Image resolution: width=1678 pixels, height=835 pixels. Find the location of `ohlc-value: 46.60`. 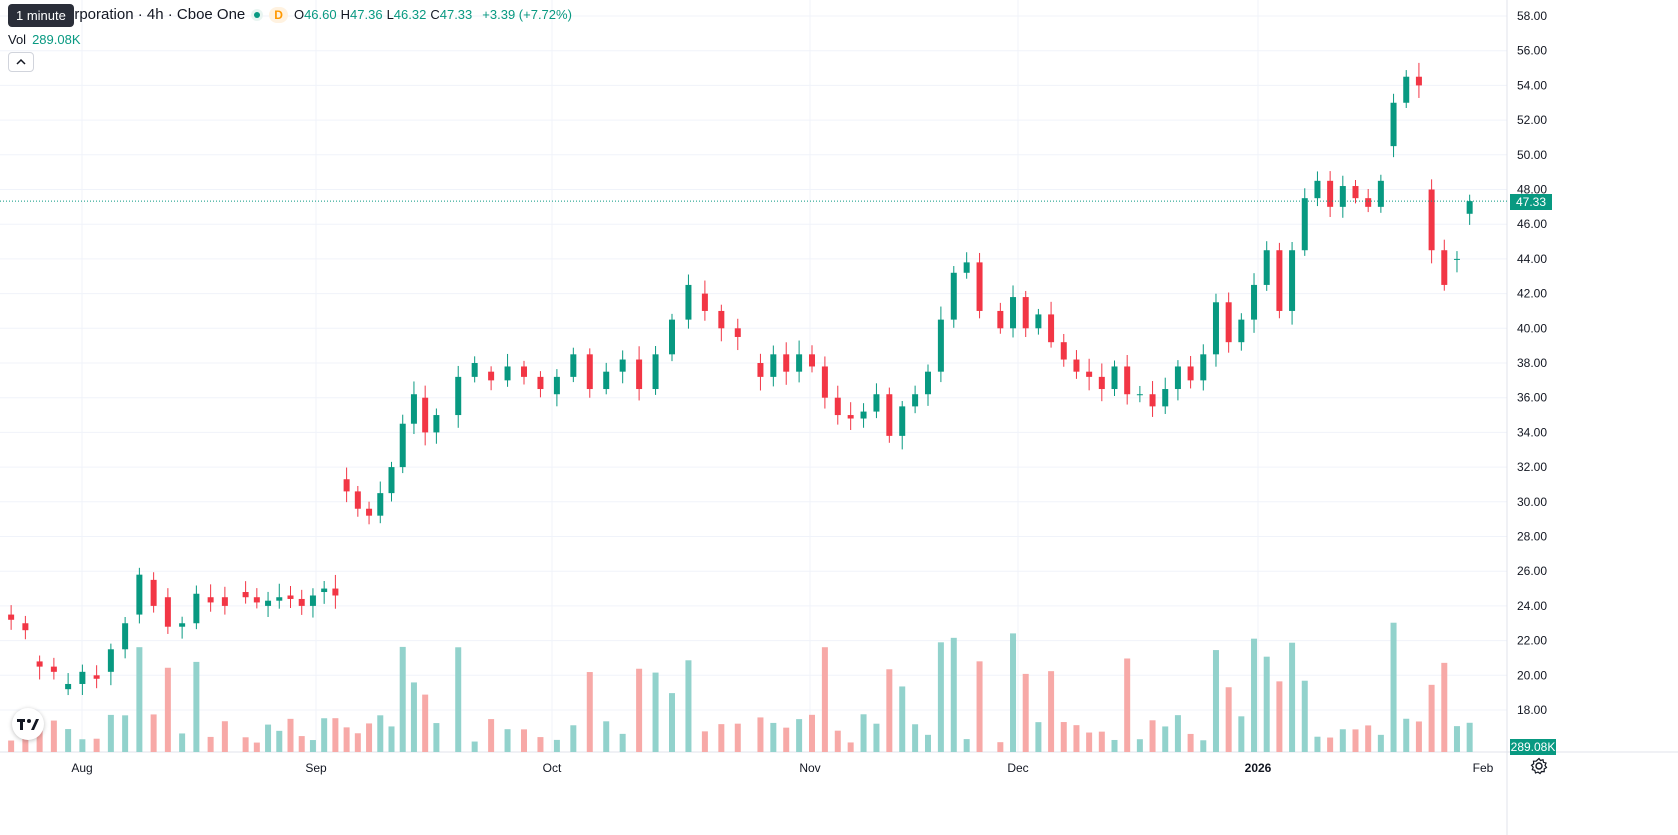

ohlc-value: 46.60 is located at coordinates (320, 14).